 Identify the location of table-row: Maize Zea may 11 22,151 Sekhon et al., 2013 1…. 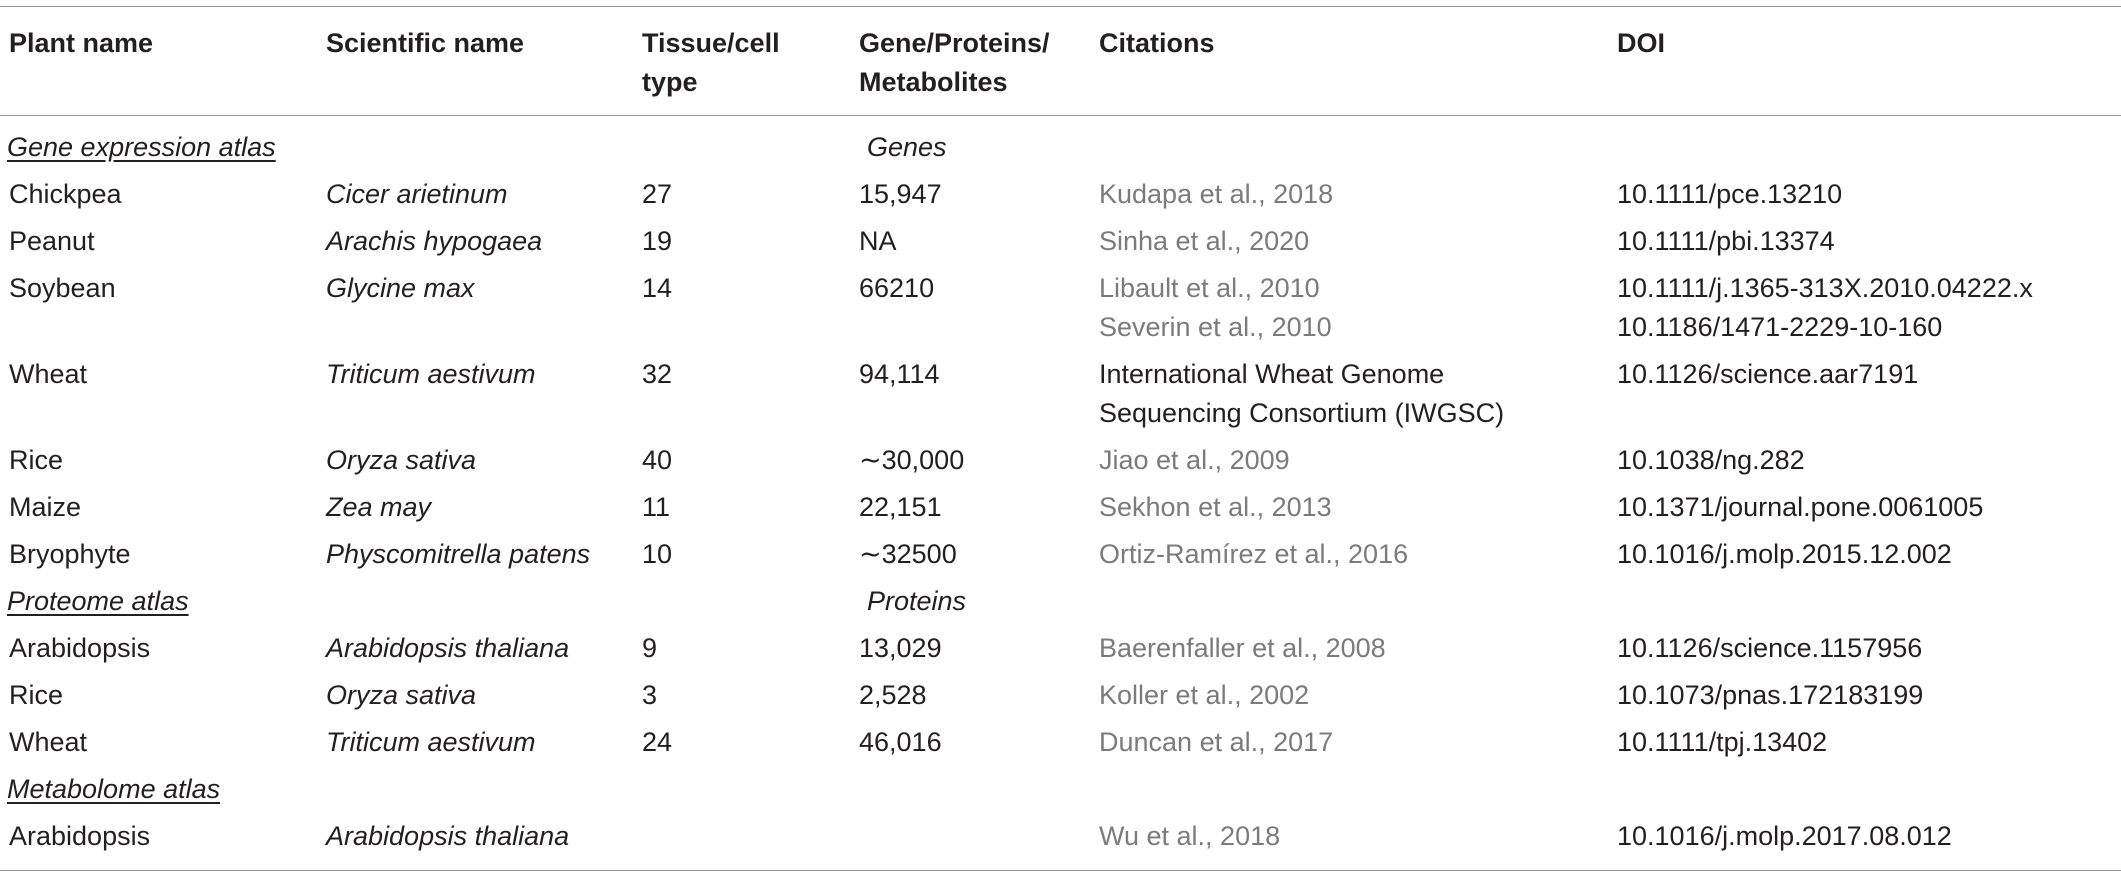
(1060, 507).